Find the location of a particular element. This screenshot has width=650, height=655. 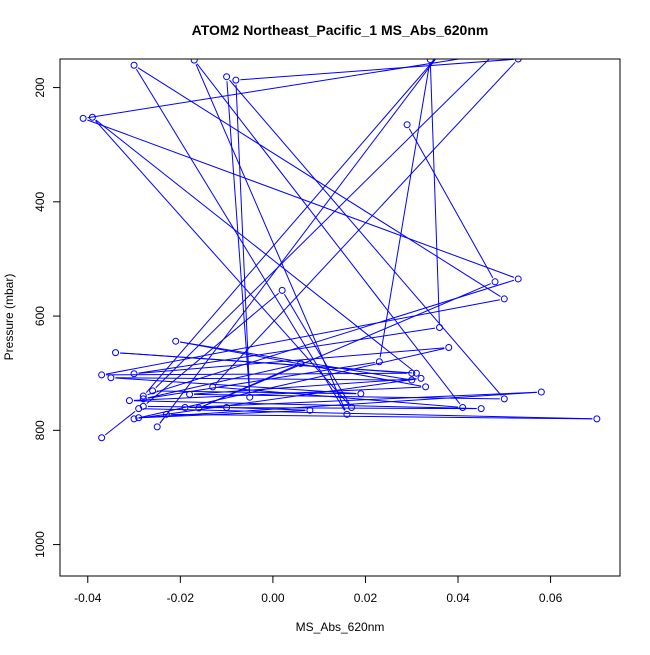

y-axis: 200 400 600 800 1000 is located at coordinates (47, 317).